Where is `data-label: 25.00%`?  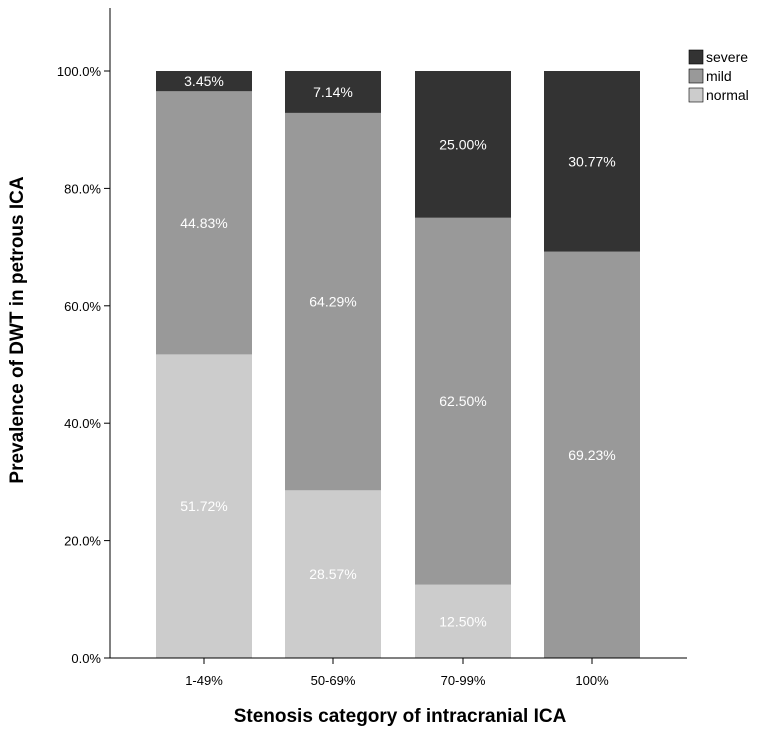
data-label: 25.00% is located at coordinates (462, 144).